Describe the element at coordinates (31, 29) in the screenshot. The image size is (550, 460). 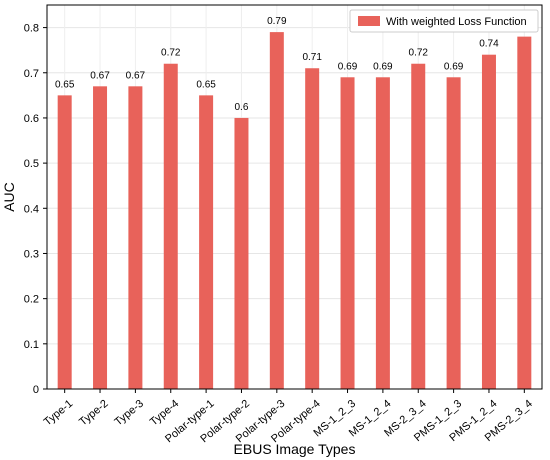
I see `y-tick-label: 0.8` at that location.